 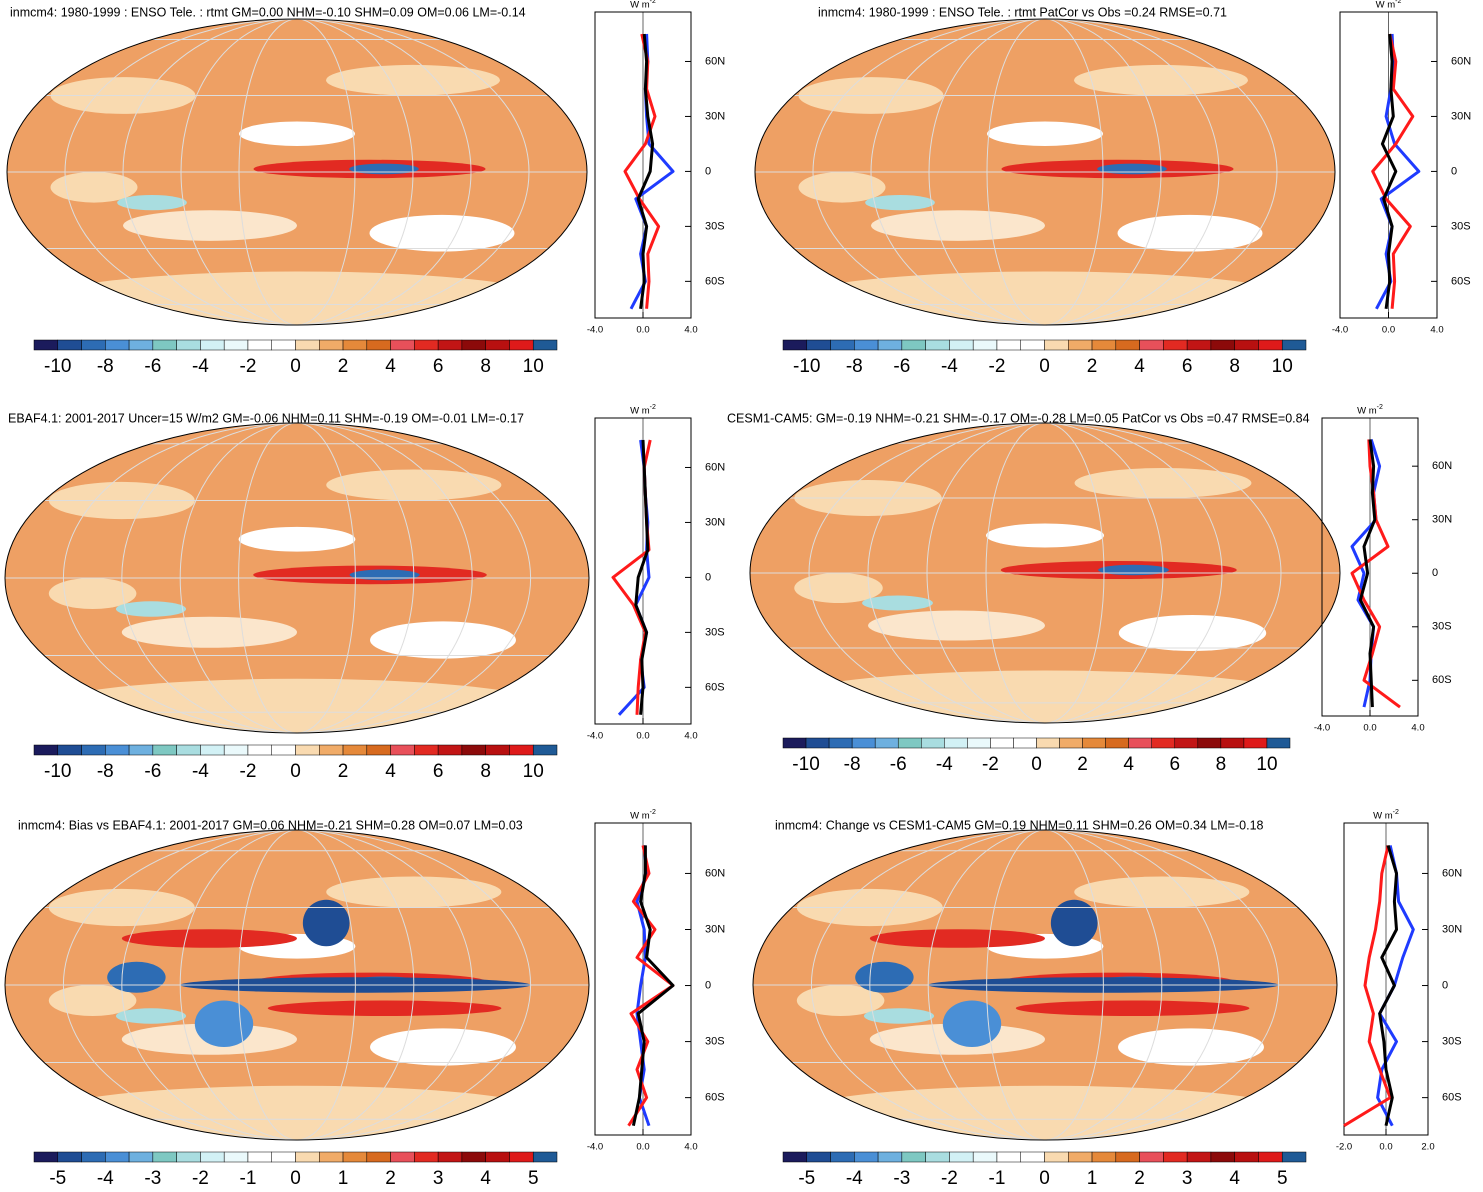 I want to click on colorbar-label: -5, so click(x=57, y=1177).